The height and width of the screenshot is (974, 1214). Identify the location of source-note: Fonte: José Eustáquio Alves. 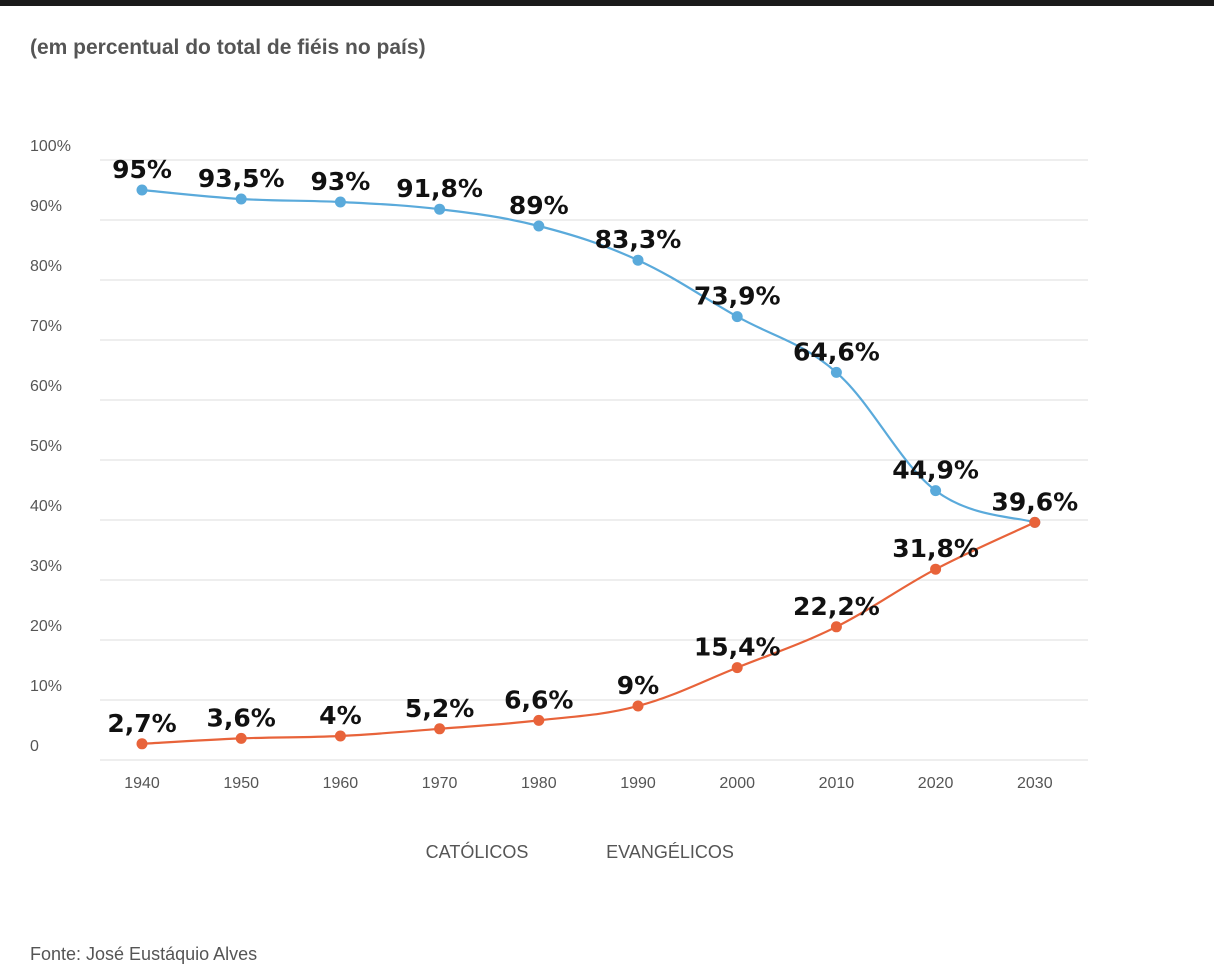
(144, 954).